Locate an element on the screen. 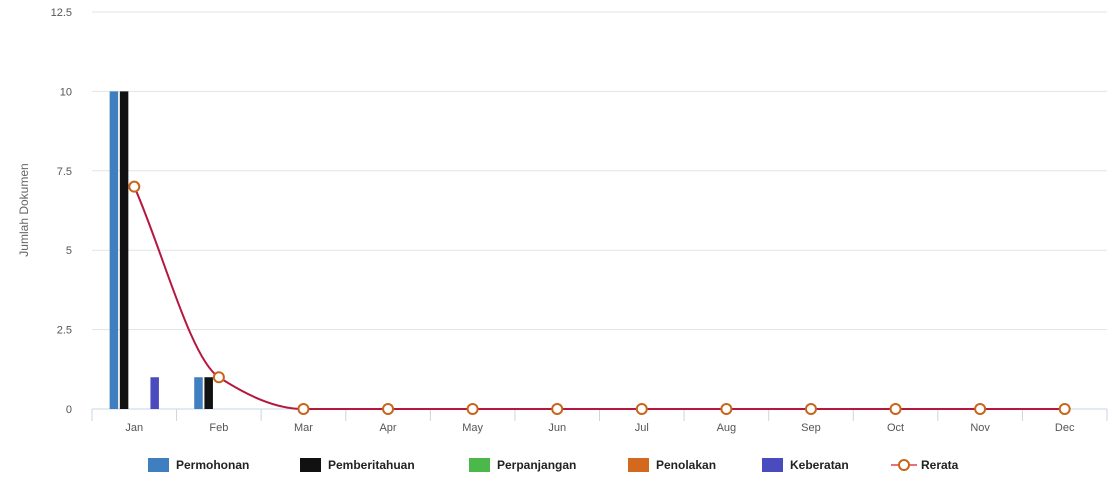  x-tick-label: Jan is located at coordinates (134, 428).